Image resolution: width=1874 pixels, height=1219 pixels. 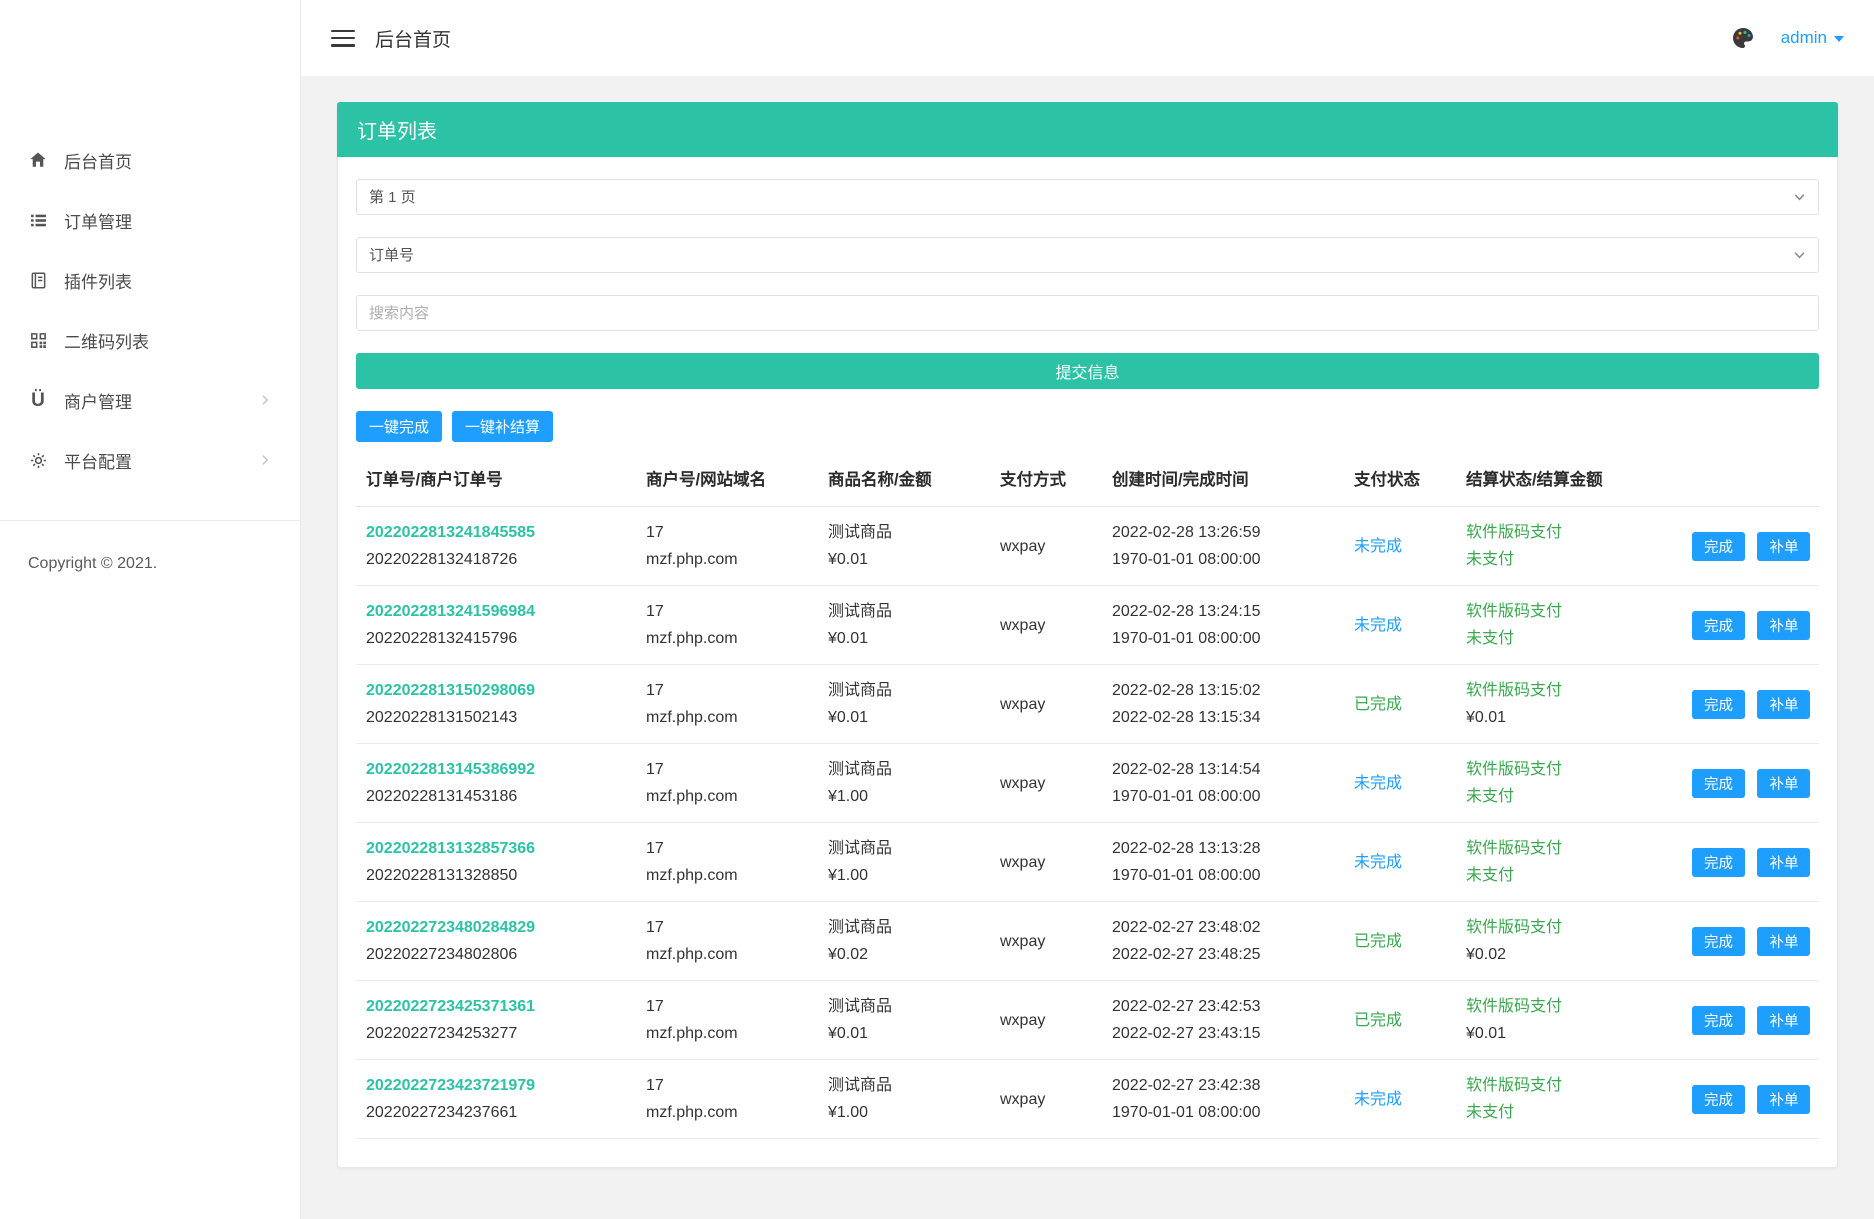 What do you see at coordinates (150, 520) in the screenshot?
I see `sidebar-divider` at bounding box center [150, 520].